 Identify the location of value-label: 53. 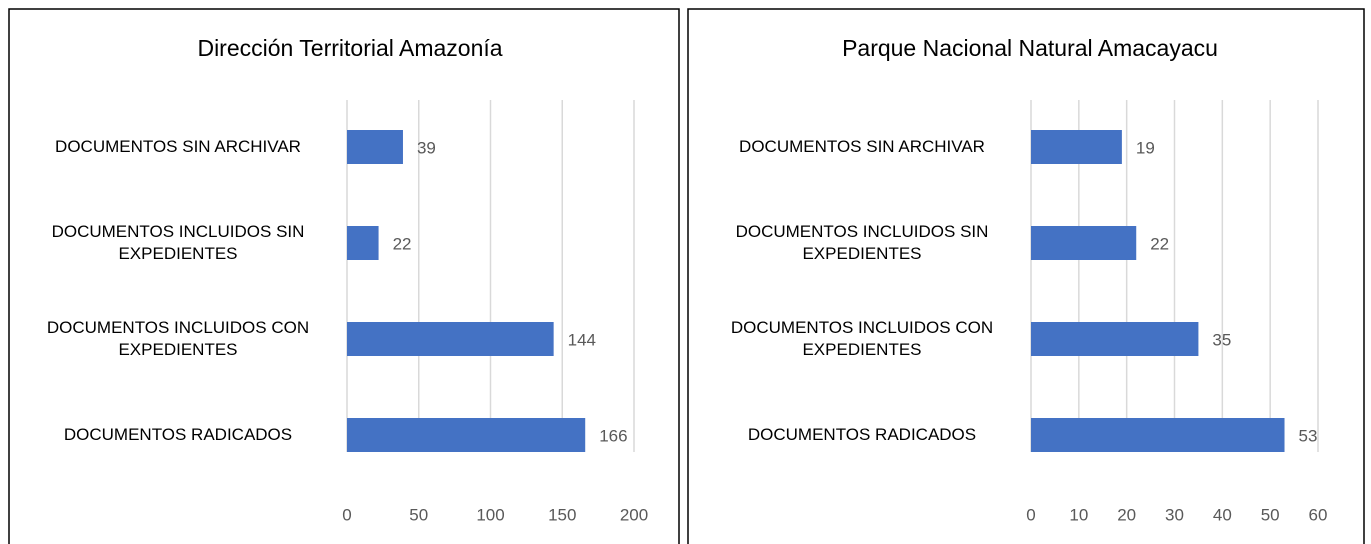
(1308, 435).